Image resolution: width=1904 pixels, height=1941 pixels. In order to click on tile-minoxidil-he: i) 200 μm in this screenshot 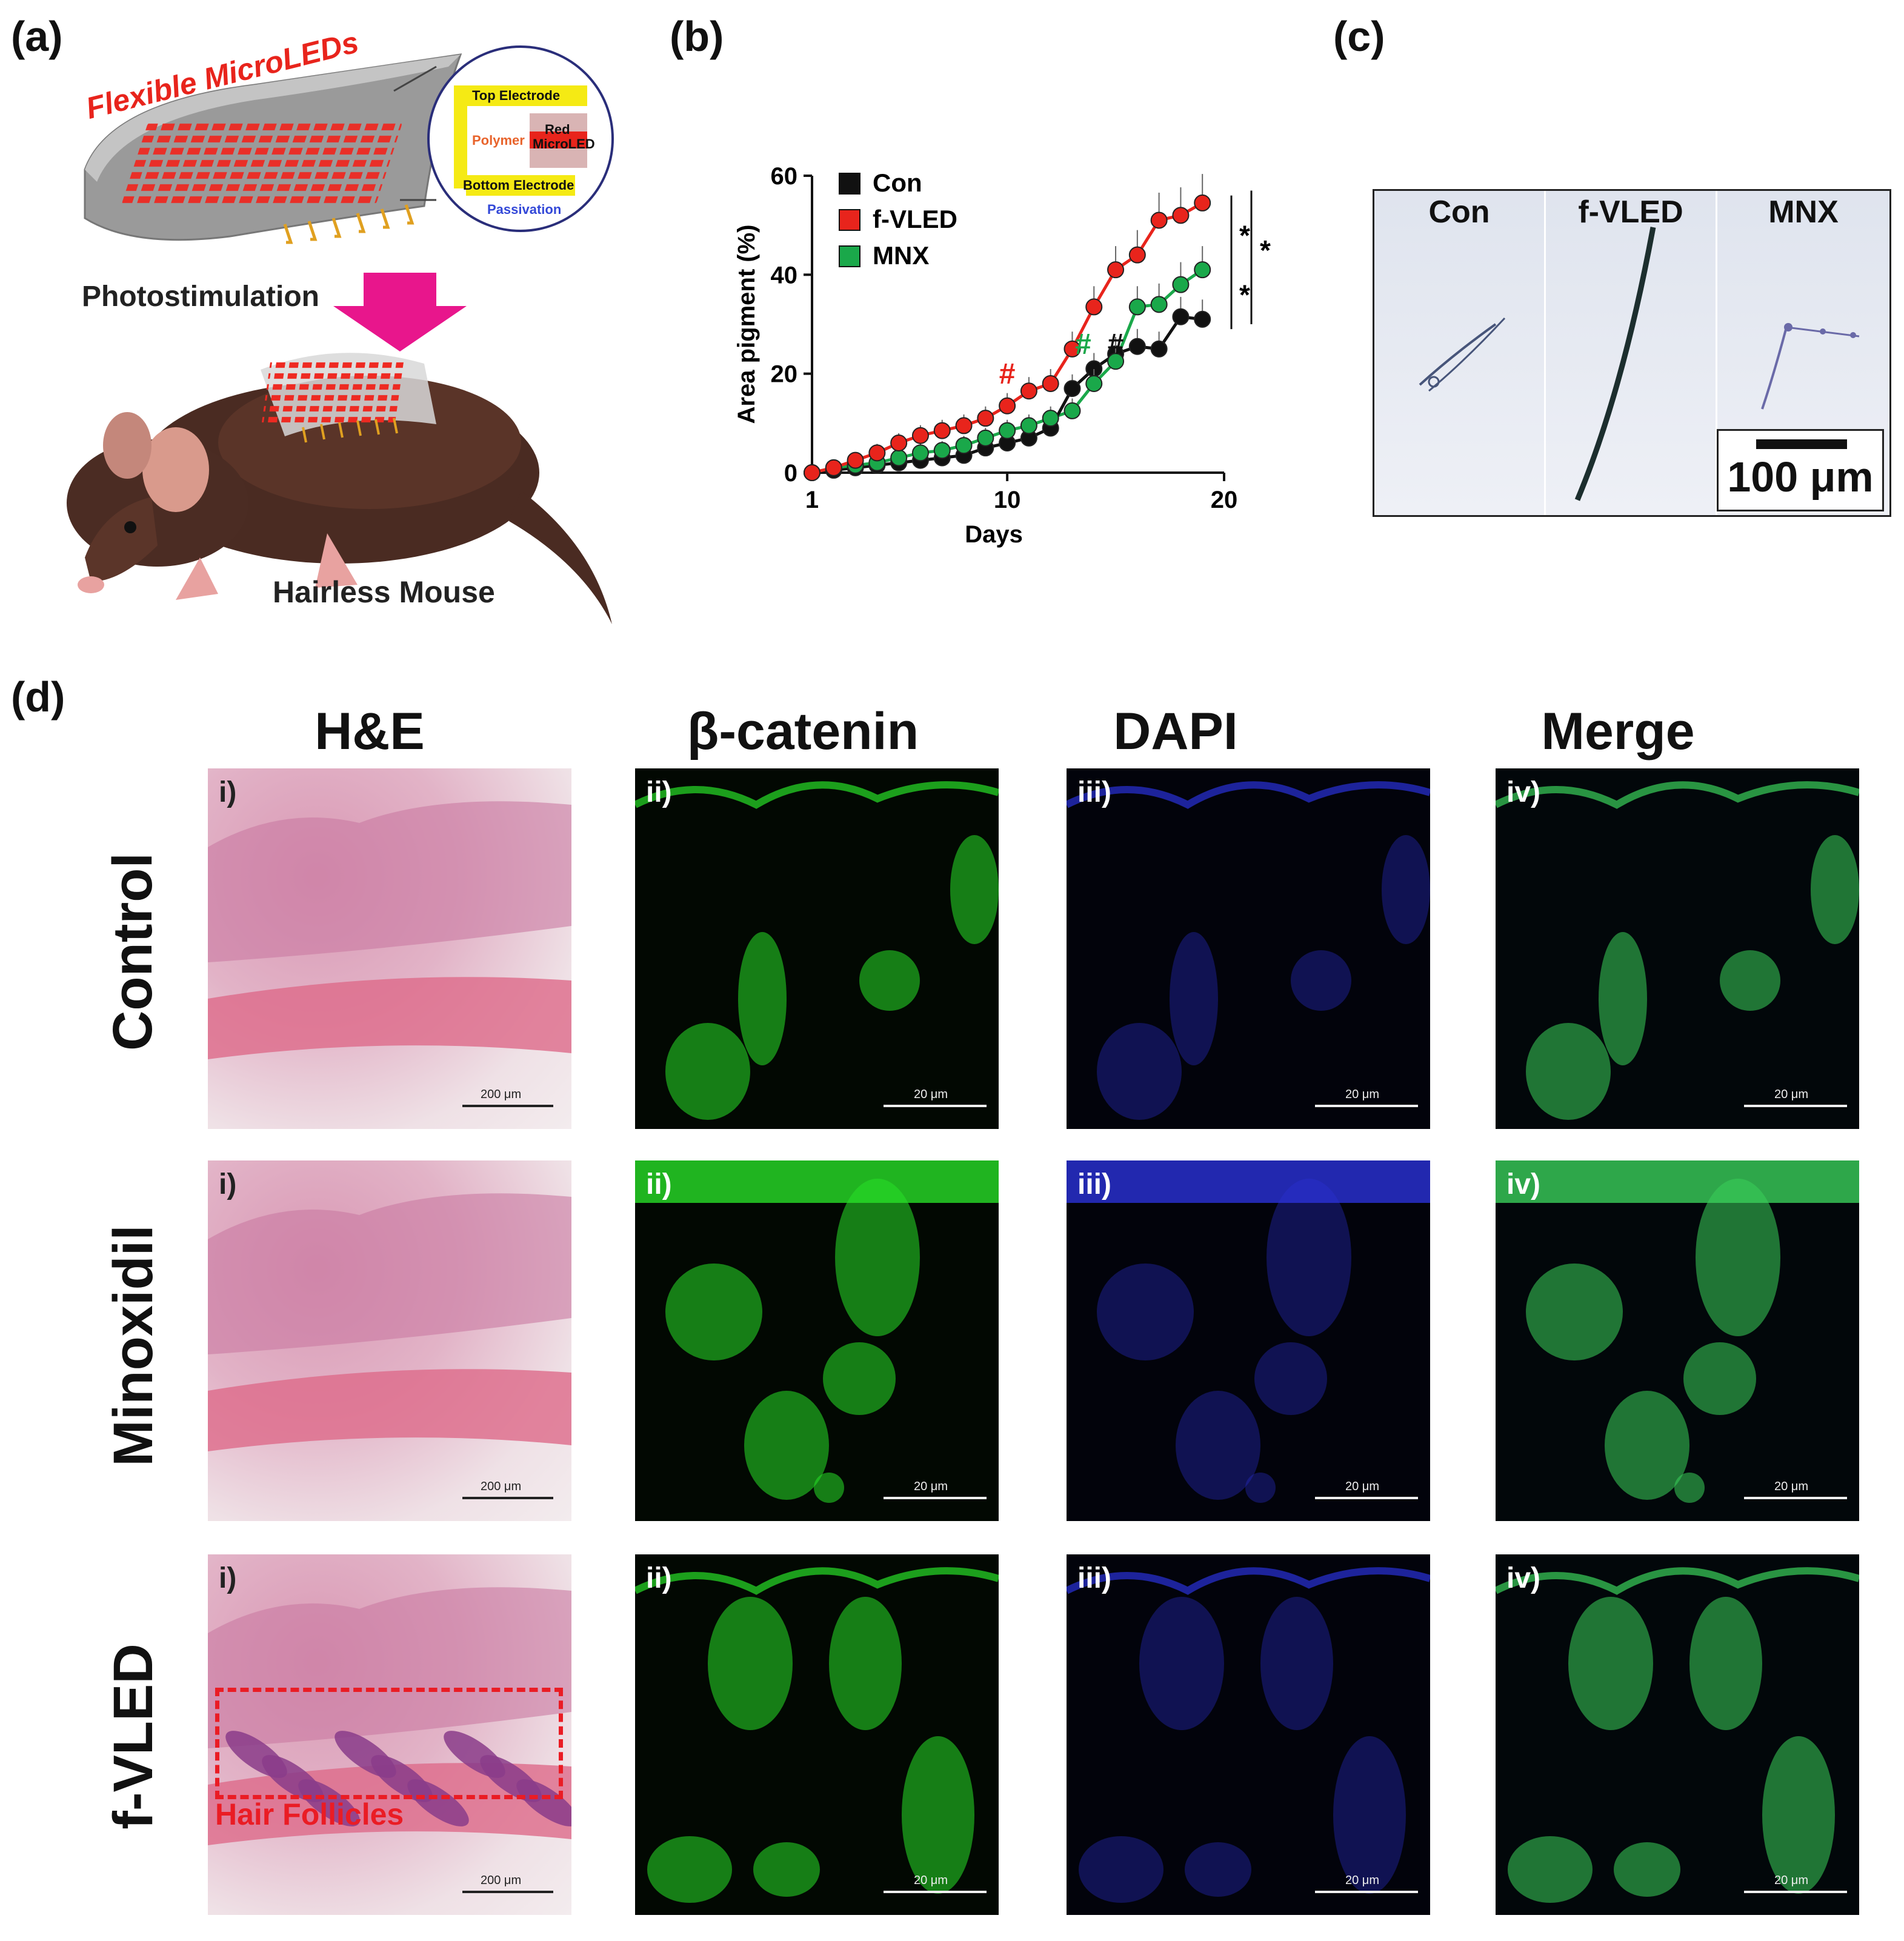, I will do `click(389, 1340)`.